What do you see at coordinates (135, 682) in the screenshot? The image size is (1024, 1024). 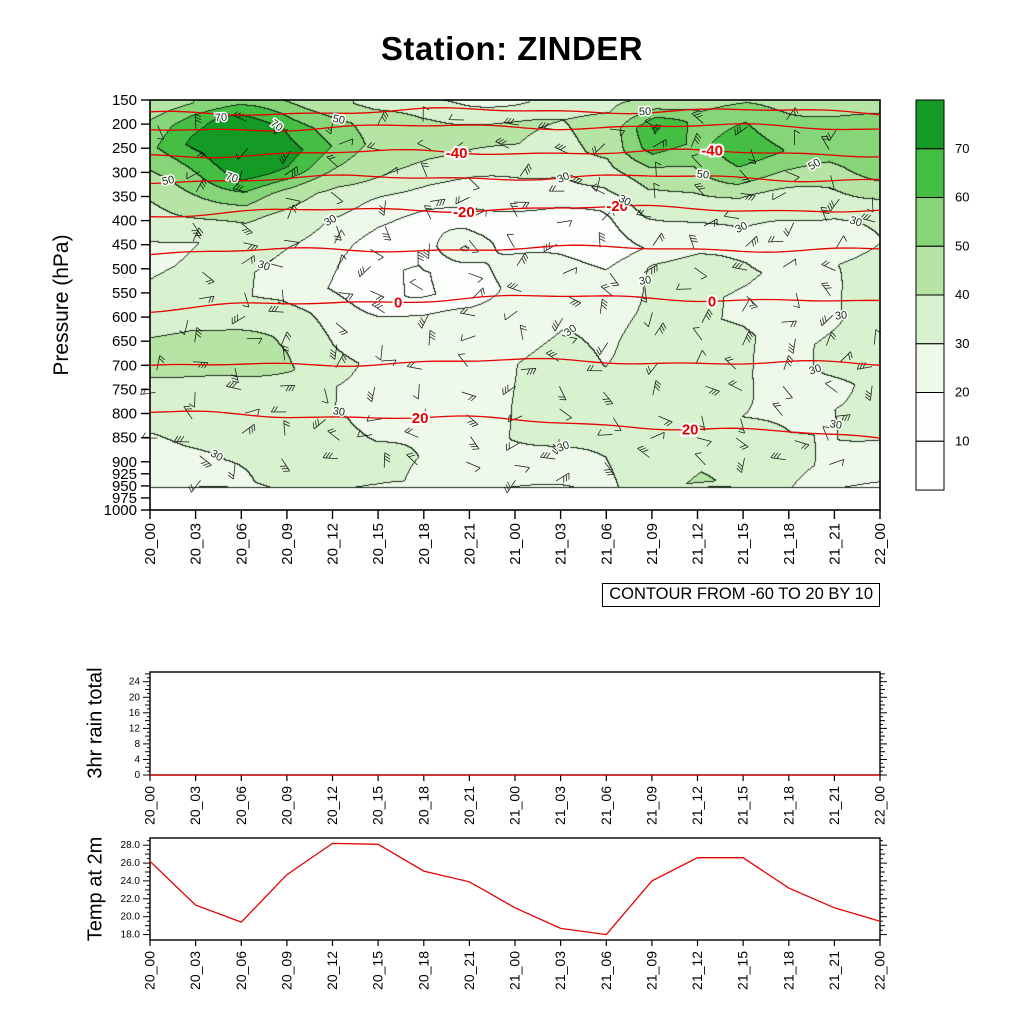 I see `svg-text: 24` at bounding box center [135, 682].